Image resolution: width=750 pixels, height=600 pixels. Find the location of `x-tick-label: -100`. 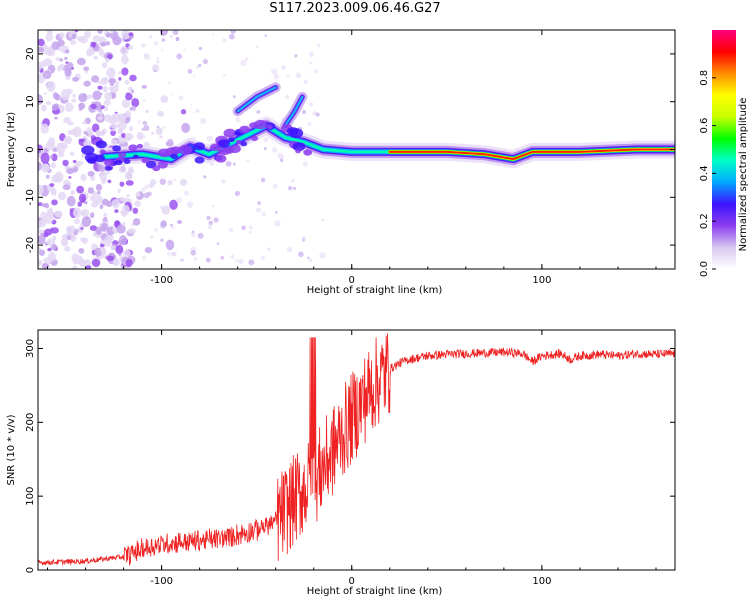

x-tick-label: -100 is located at coordinates (161, 280).